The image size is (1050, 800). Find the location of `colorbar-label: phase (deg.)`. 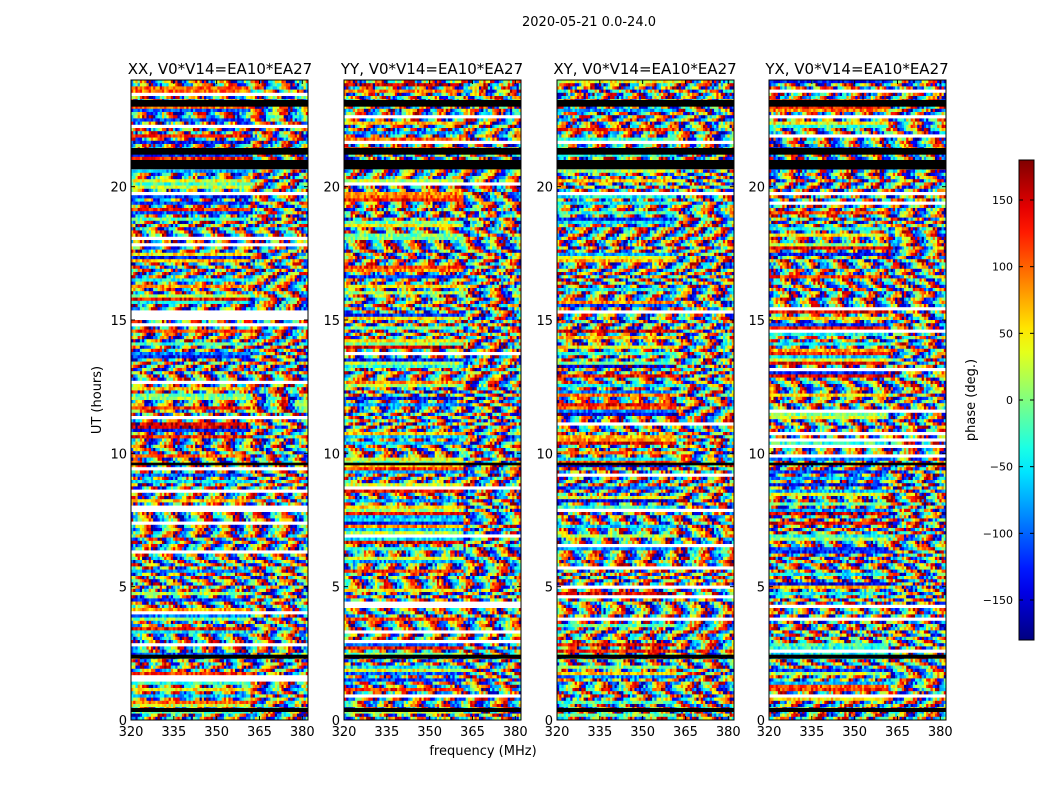

colorbar-label: phase (deg.) is located at coordinates (971, 400).